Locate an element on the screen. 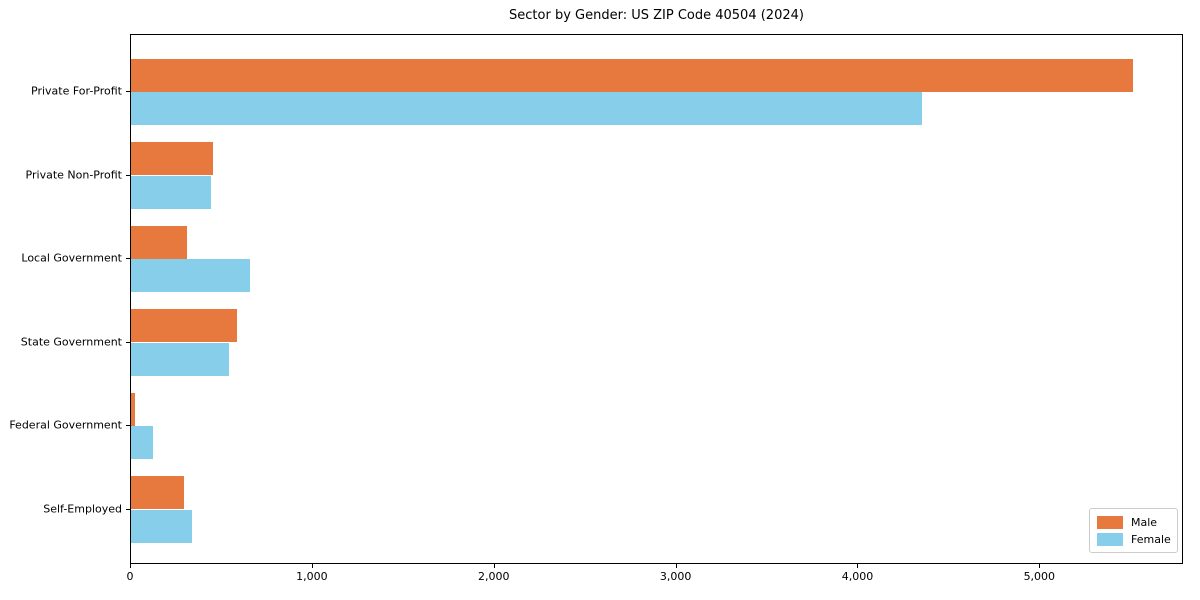  x-tick-label: 4,000 is located at coordinates (857, 576).